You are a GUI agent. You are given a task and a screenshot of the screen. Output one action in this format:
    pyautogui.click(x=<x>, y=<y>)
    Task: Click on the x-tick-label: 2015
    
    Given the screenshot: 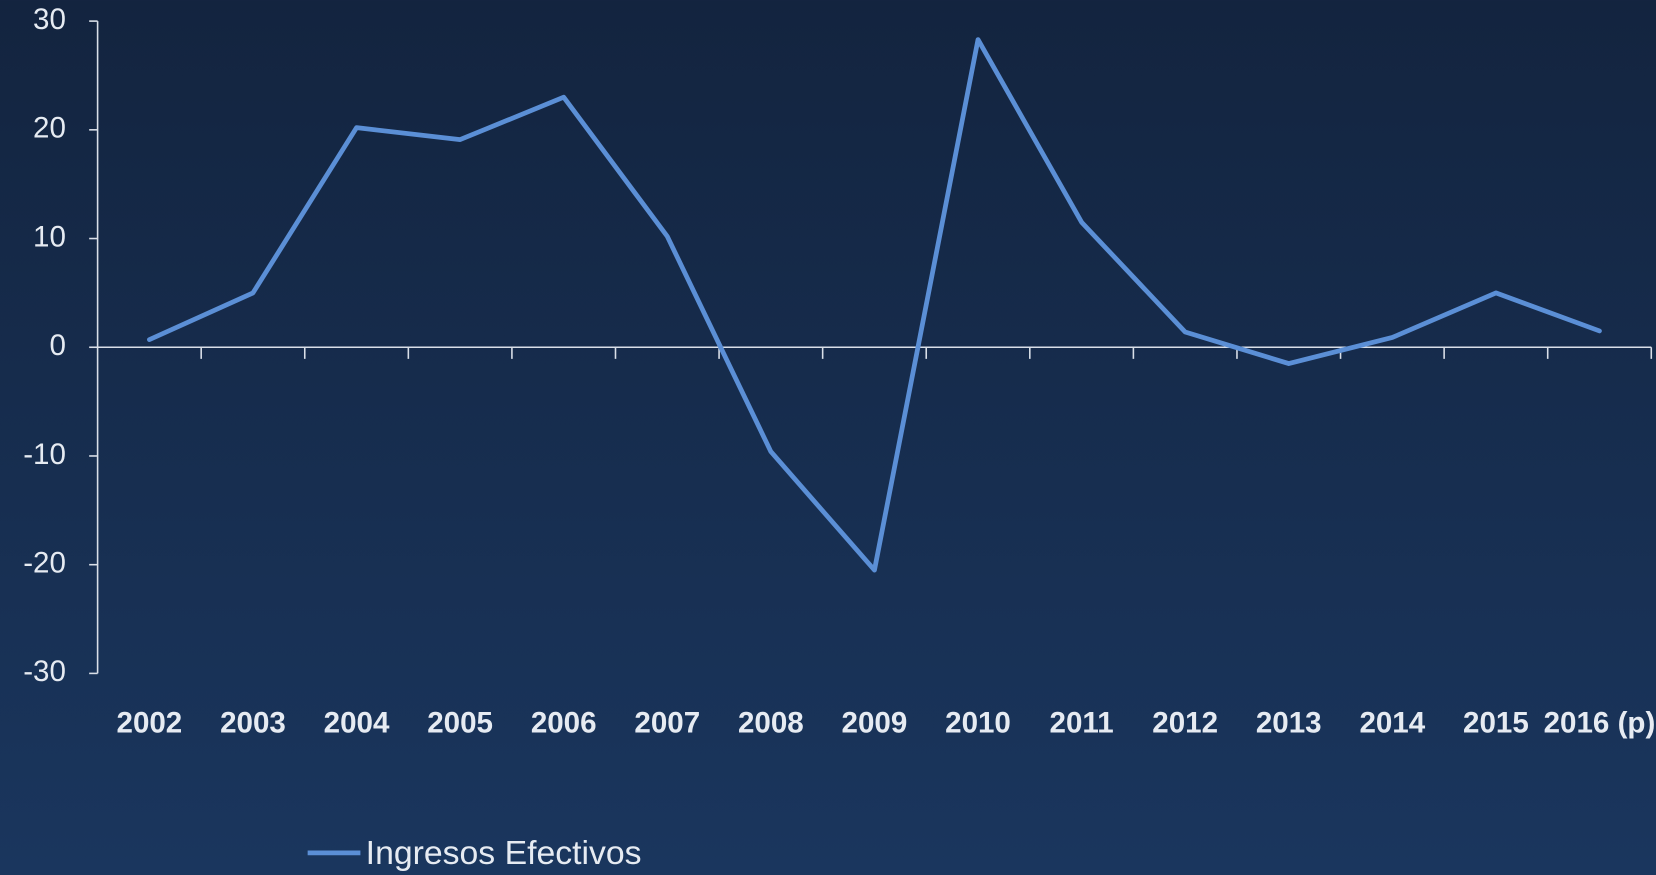 What is the action you would take?
    pyautogui.click(x=1496, y=722)
    